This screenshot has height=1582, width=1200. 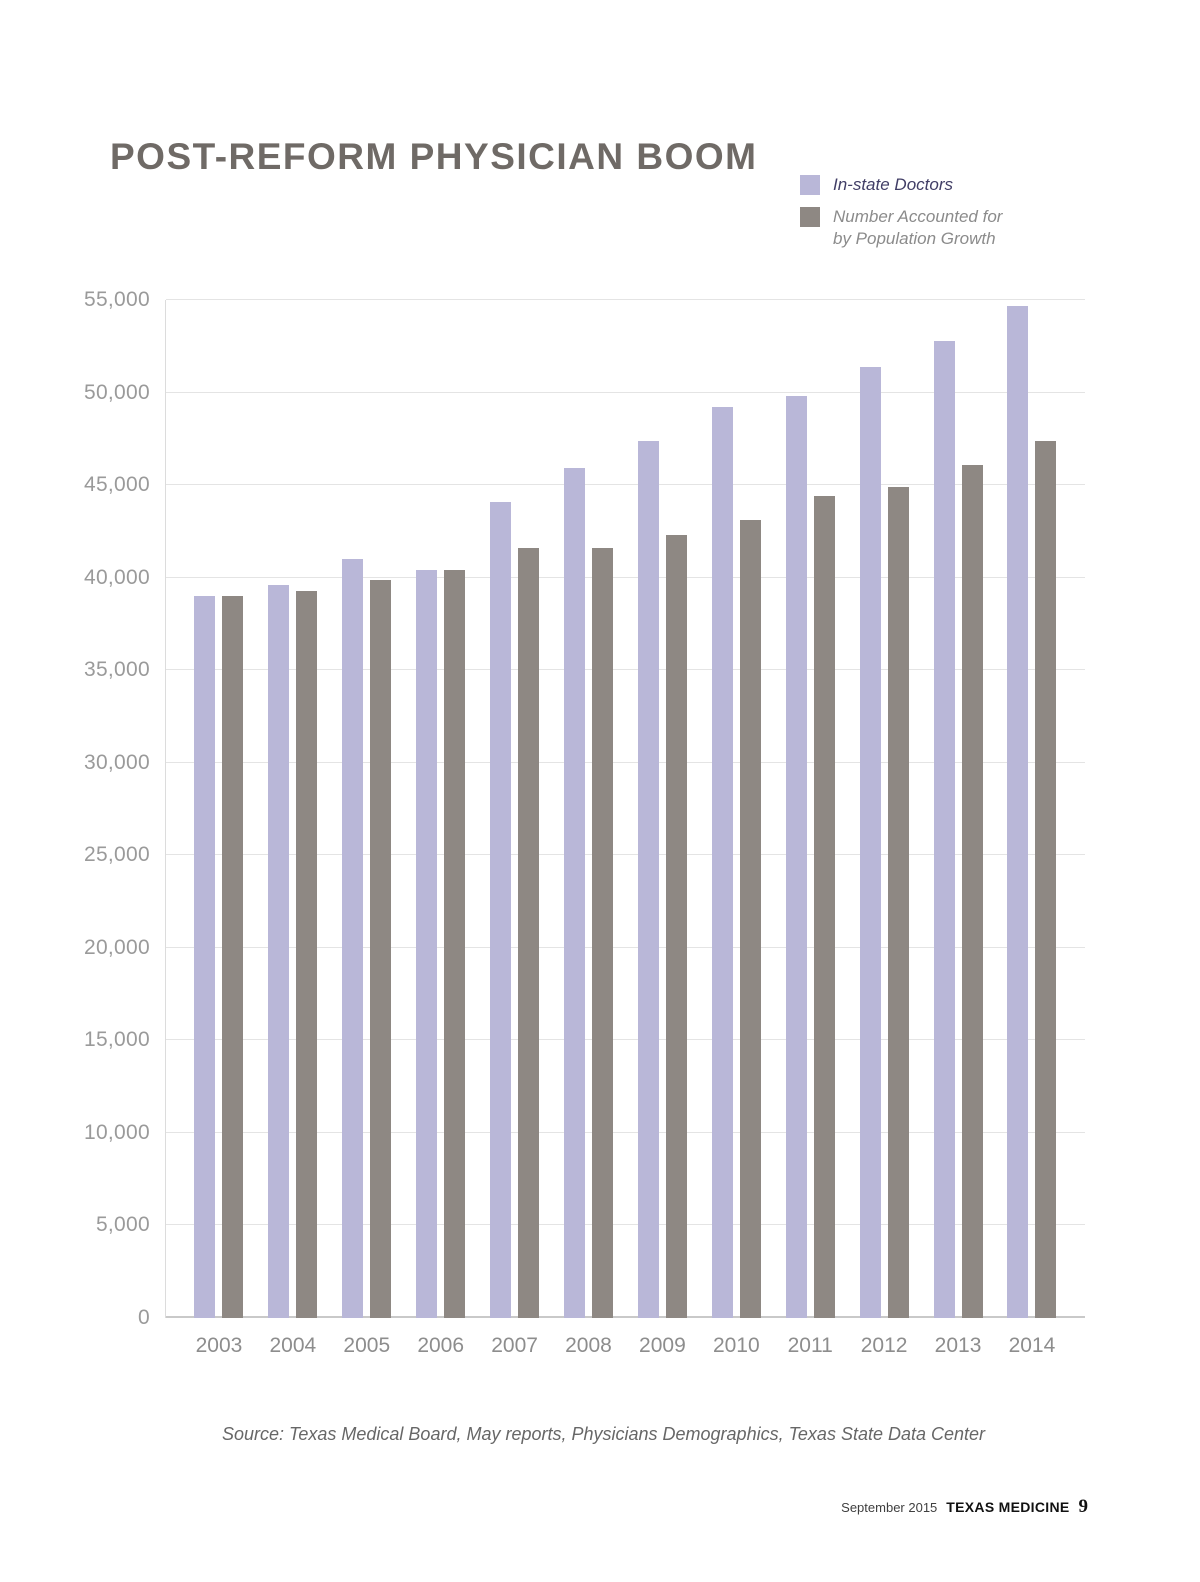 I want to click on bar-group-2005: 2005, so click(x=367, y=828).